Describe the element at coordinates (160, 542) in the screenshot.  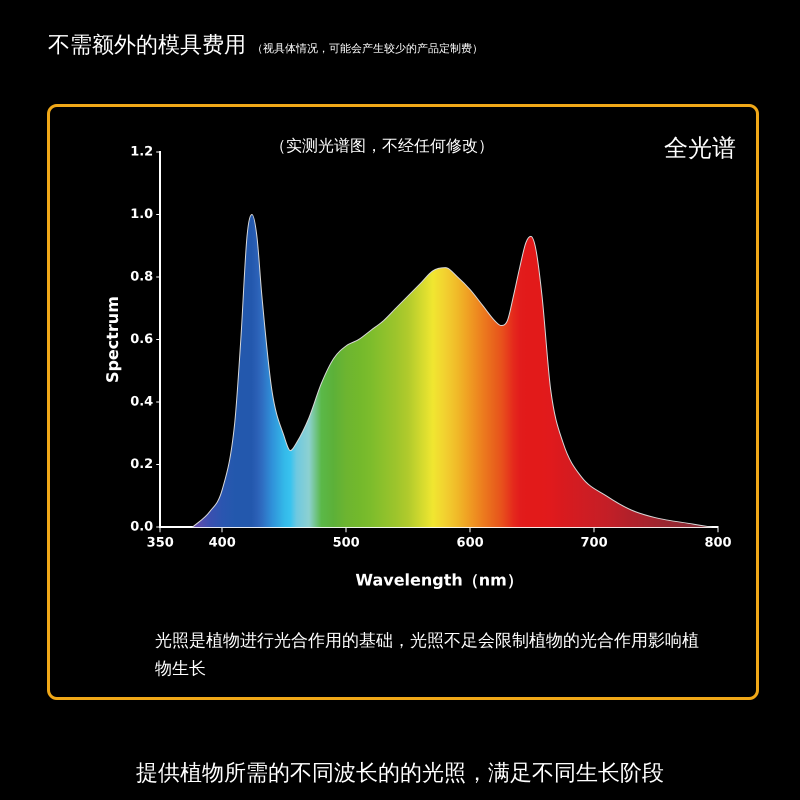
I see `x-tick-label: 350` at that location.